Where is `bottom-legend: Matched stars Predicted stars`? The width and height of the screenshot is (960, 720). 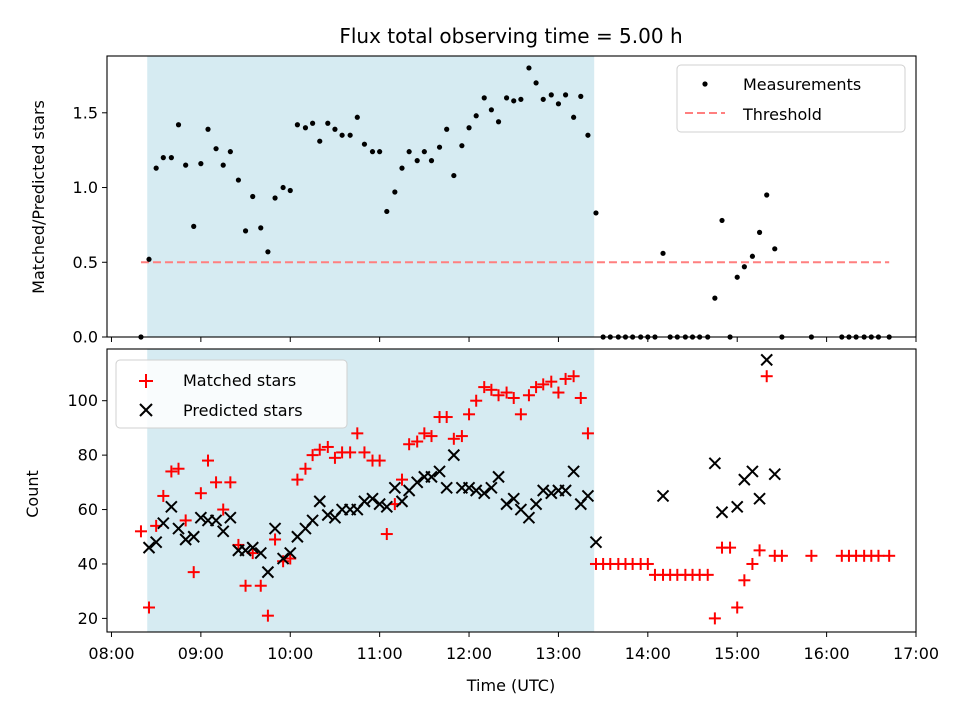
bottom-legend: Matched stars Predicted stars is located at coordinates (231, 394).